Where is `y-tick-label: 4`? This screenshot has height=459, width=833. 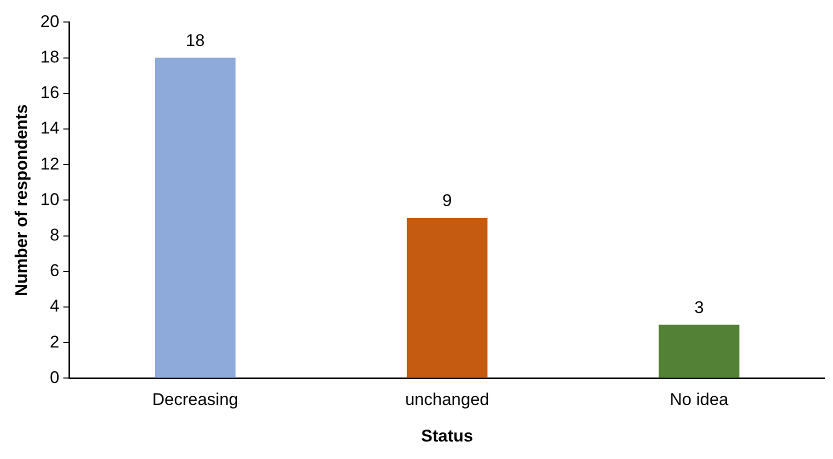
y-tick-label: 4 is located at coordinates (55, 306).